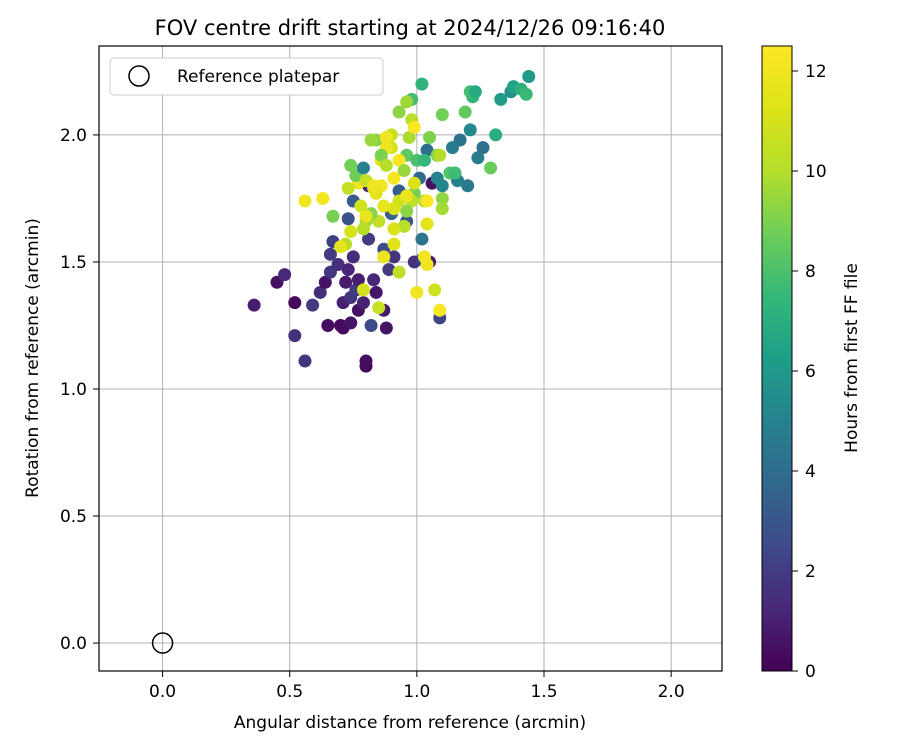 This screenshot has height=750, width=900. Describe the element at coordinates (162, 692) in the screenshot. I see `x-tick-label: 0.0` at that location.